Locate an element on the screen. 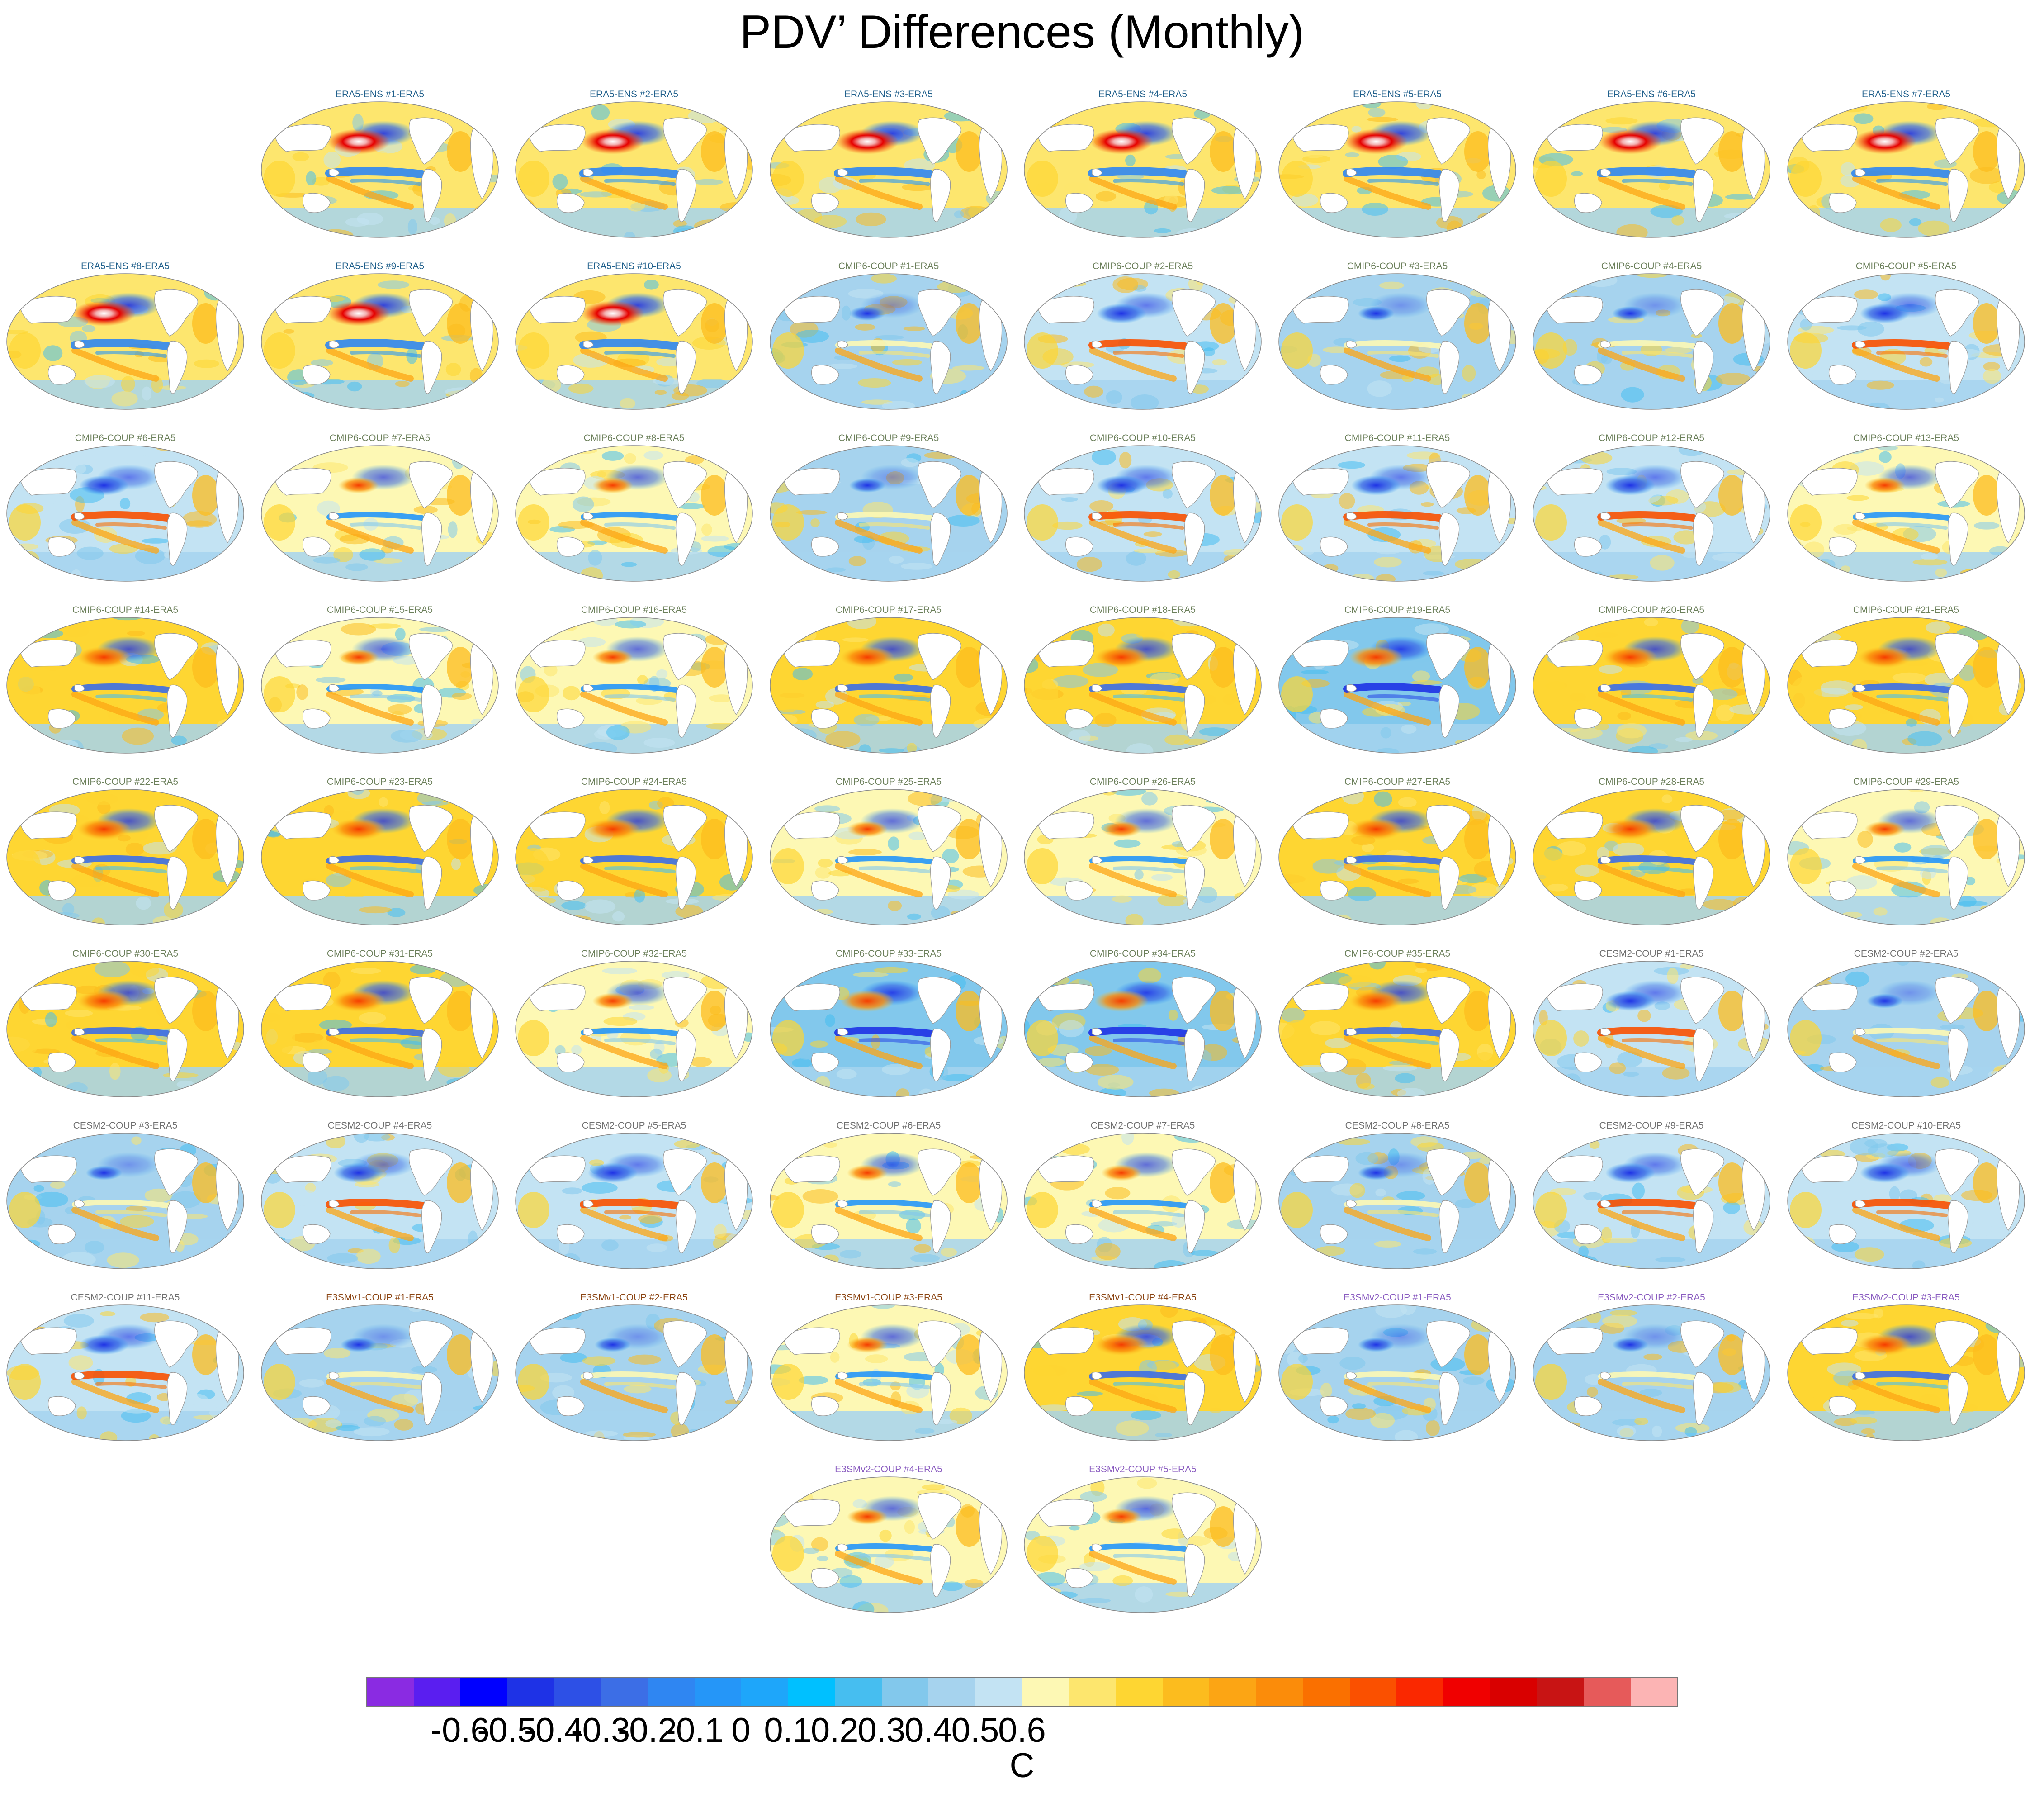 The width and height of the screenshot is (2044, 1793). panel-label: CMIP6-COUP #27-ERA5 is located at coordinates (1397, 782).